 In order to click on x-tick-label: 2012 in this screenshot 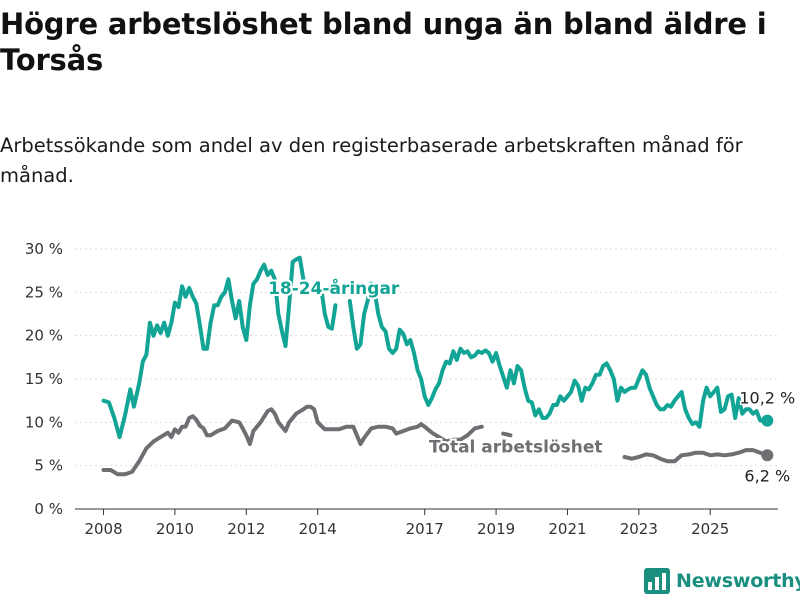, I will do `click(246, 529)`.